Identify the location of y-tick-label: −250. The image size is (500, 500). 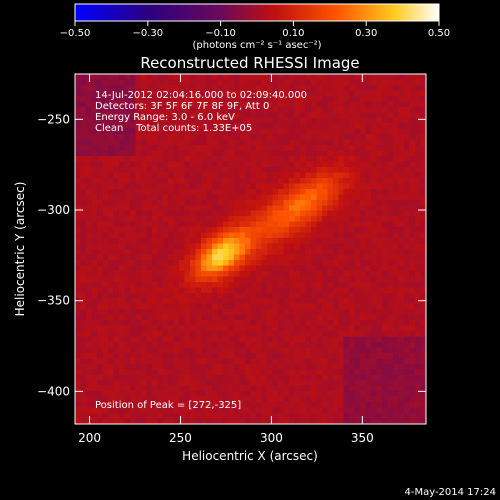
(53, 119).